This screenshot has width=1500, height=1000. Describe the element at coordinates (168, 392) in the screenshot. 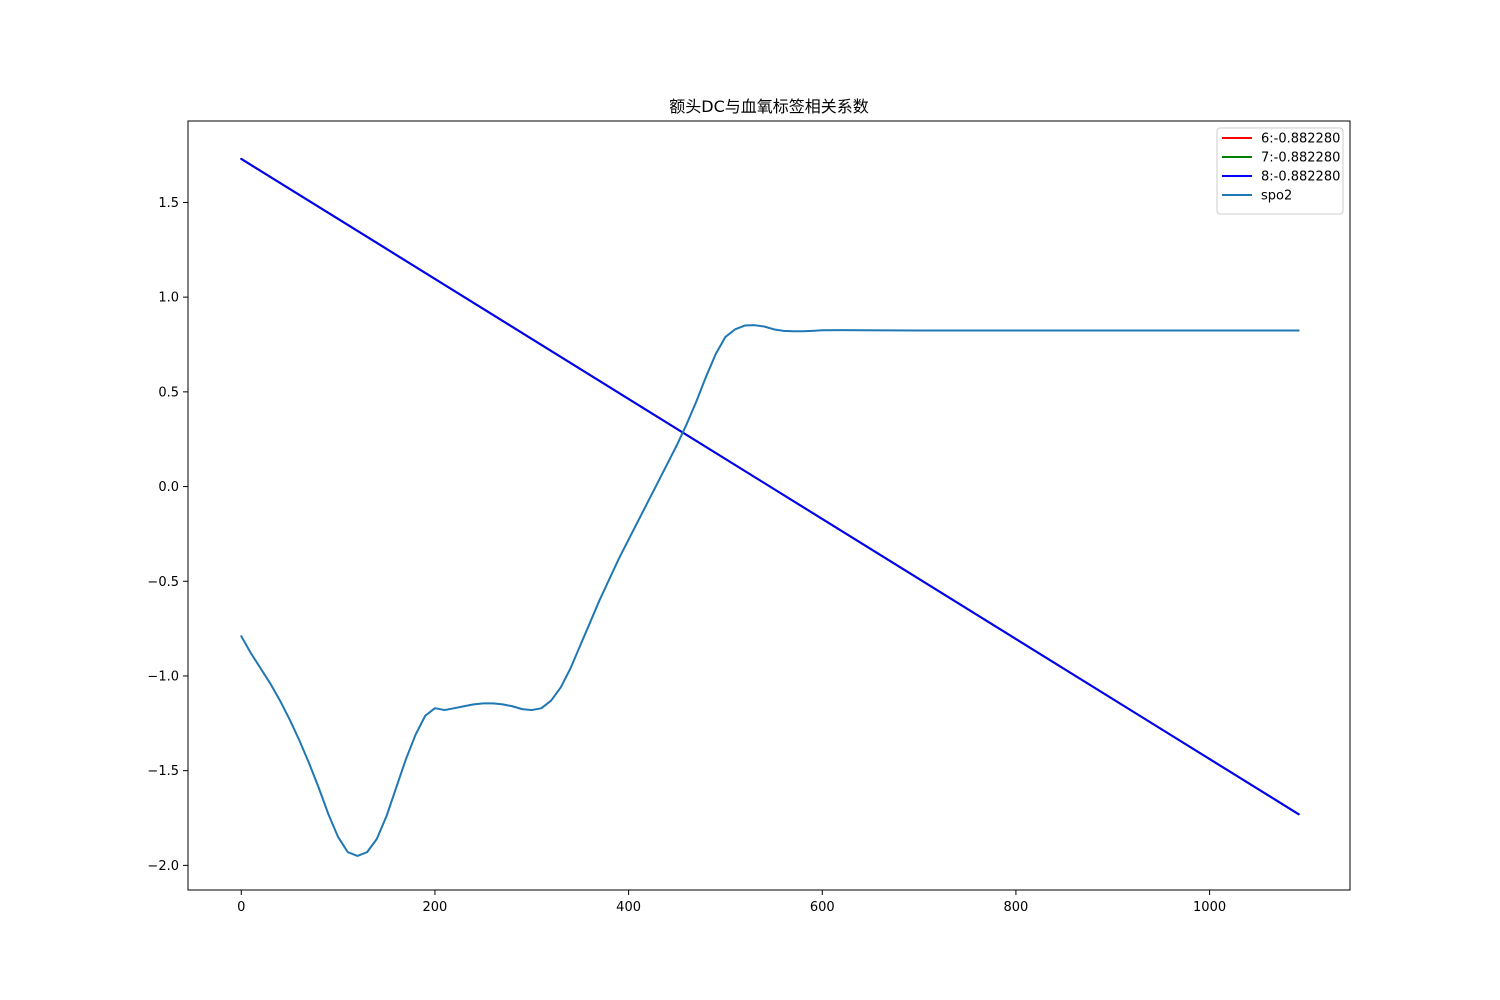

I see `y-tick-label: 0.5` at that location.